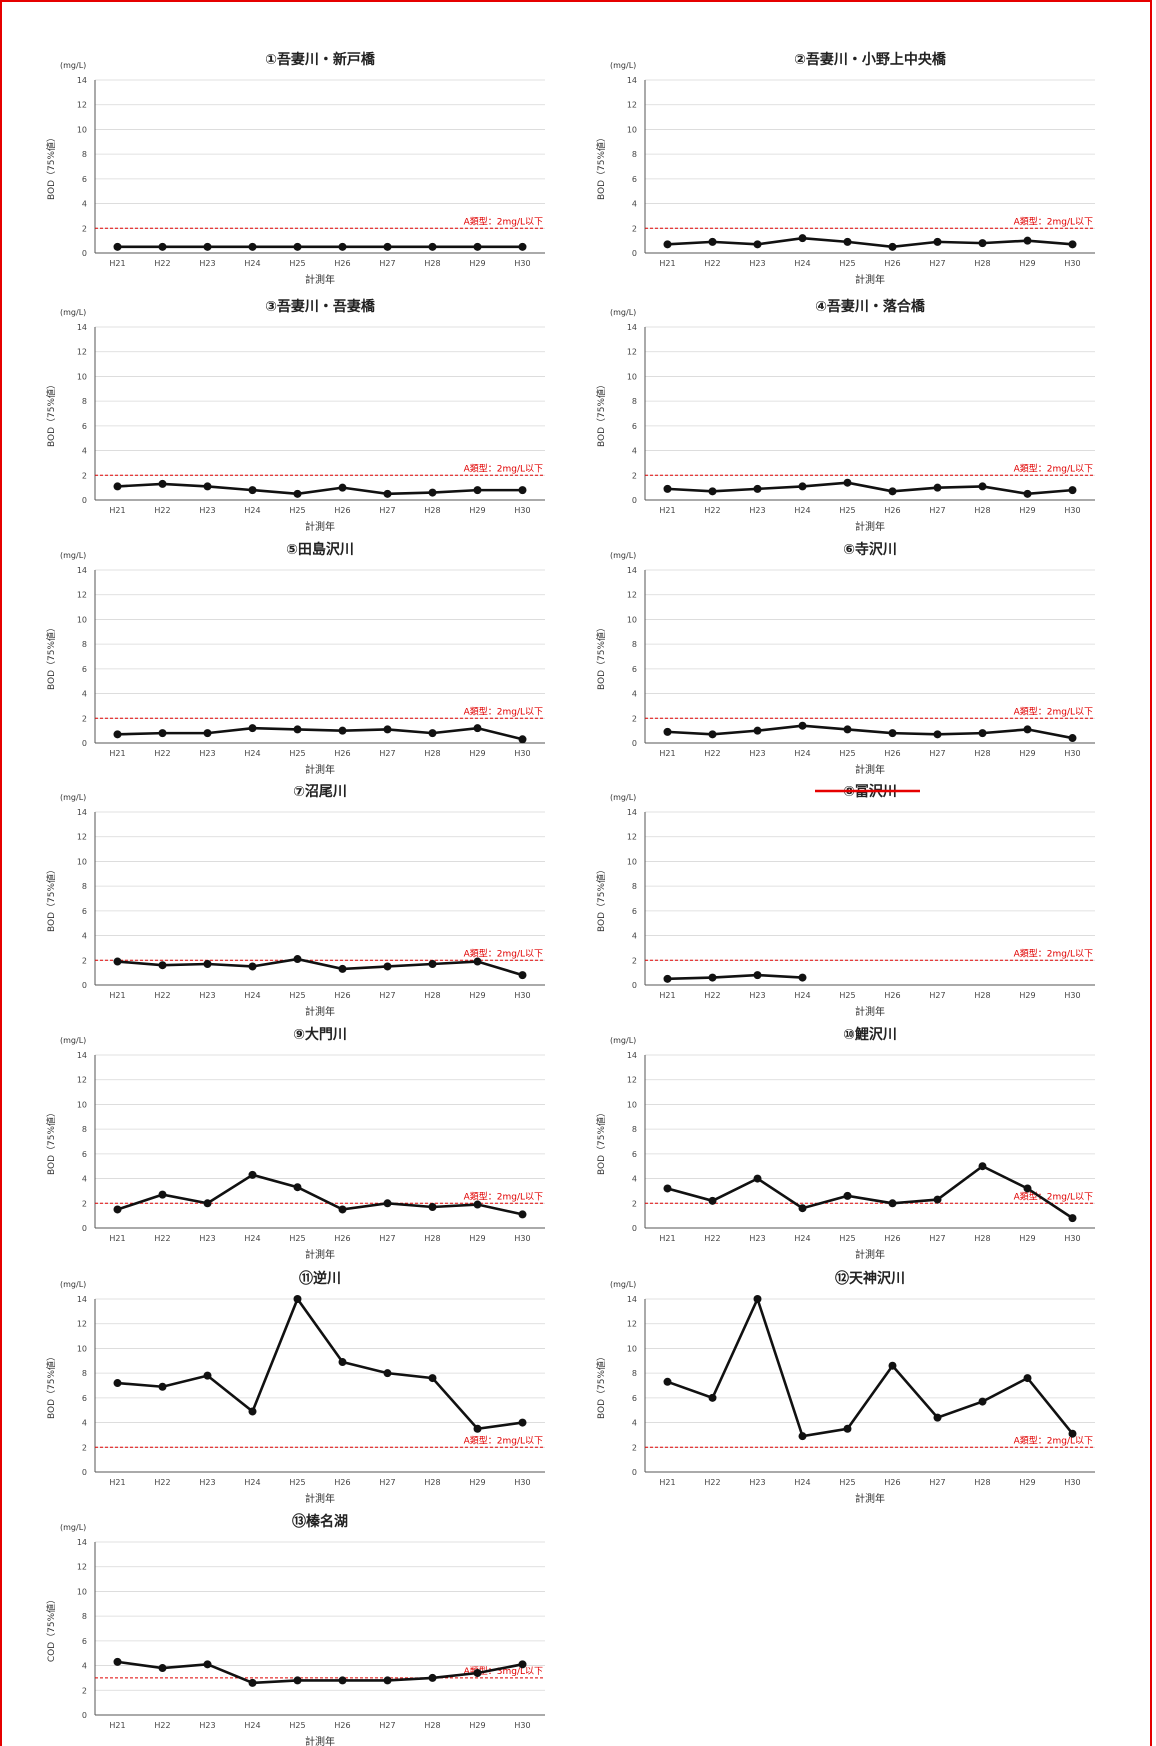 The height and width of the screenshot is (1746, 1156). I want to click on y-tick-label: 4, so click(634, 936).